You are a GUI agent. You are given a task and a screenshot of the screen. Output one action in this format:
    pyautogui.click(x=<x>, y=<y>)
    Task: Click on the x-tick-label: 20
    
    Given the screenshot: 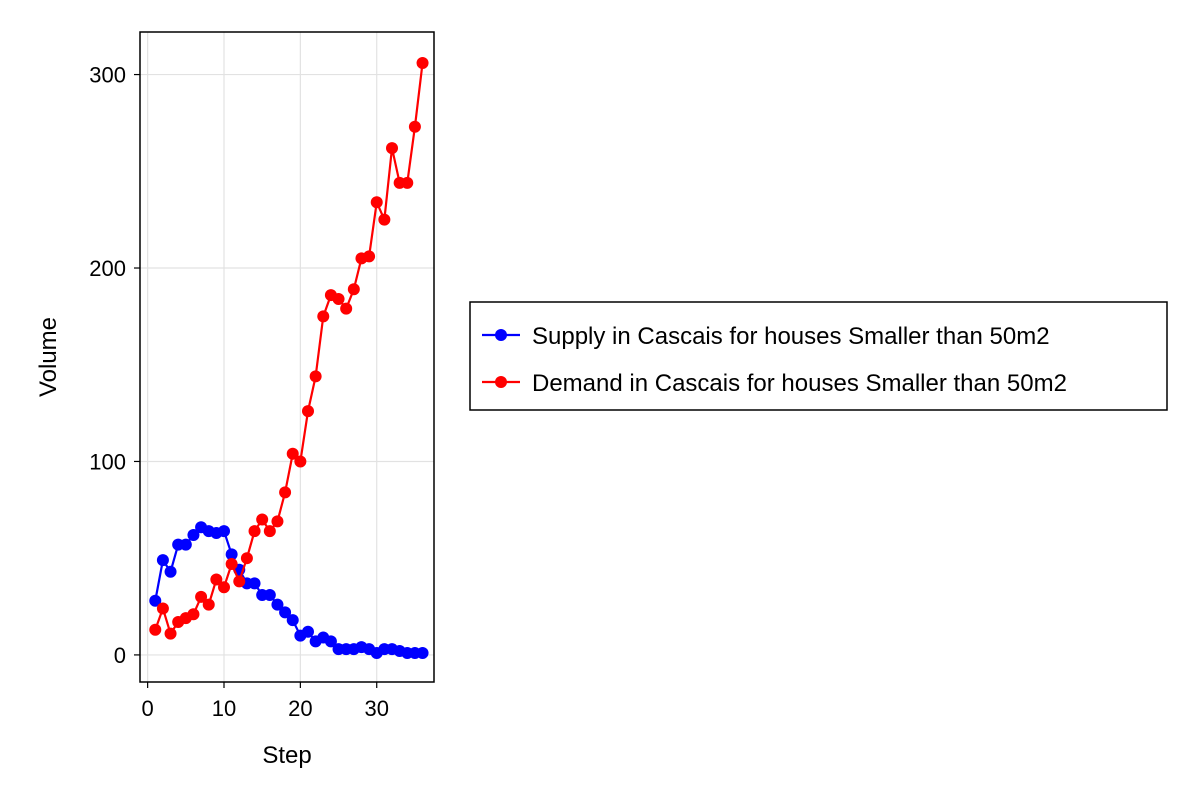 What is the action you would take?
    pyautogui.click(x=300, y=708)
    